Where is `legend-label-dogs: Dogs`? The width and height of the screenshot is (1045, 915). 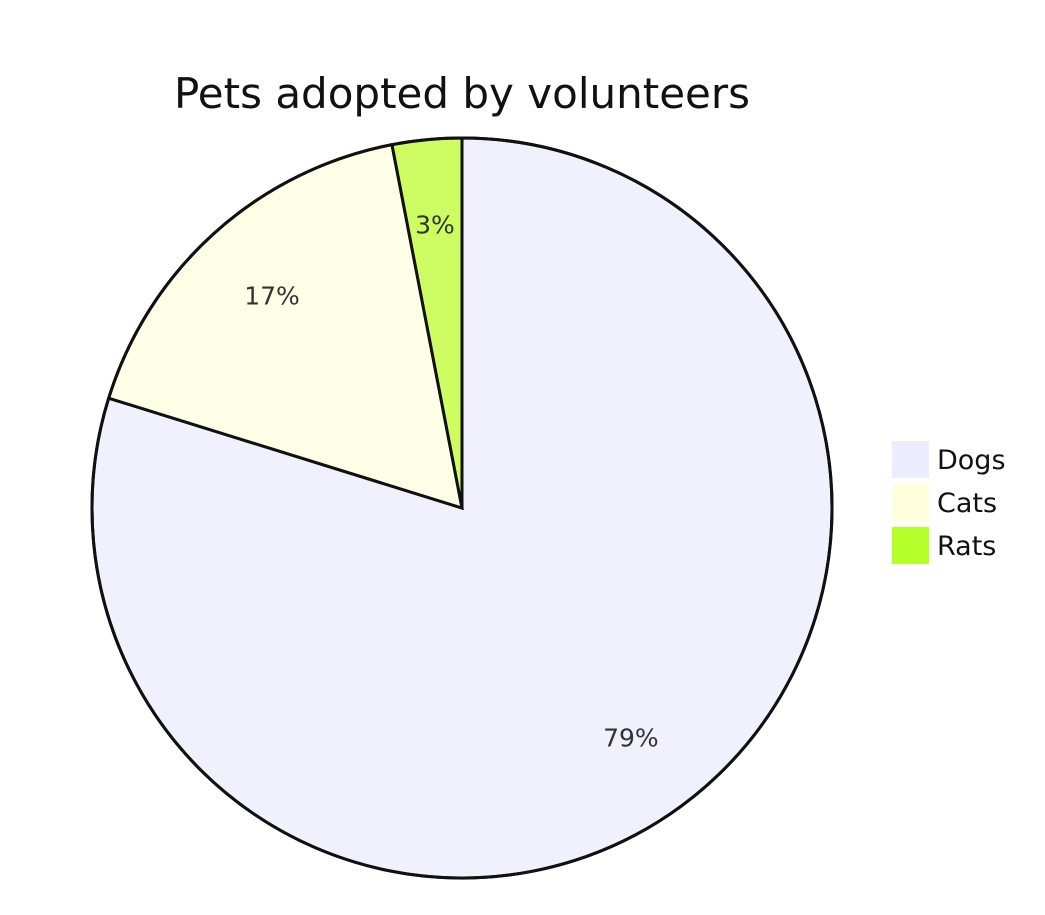
legend-label-dogs: Dogs is located at coordinates (971, 460).